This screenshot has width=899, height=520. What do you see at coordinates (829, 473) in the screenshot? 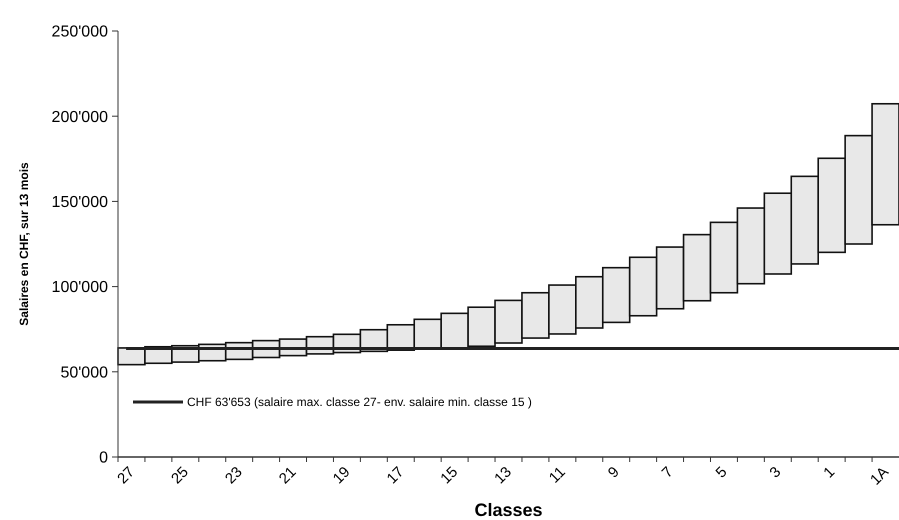
I see `x-tick-label: 1` at bounding box center [829, 473].